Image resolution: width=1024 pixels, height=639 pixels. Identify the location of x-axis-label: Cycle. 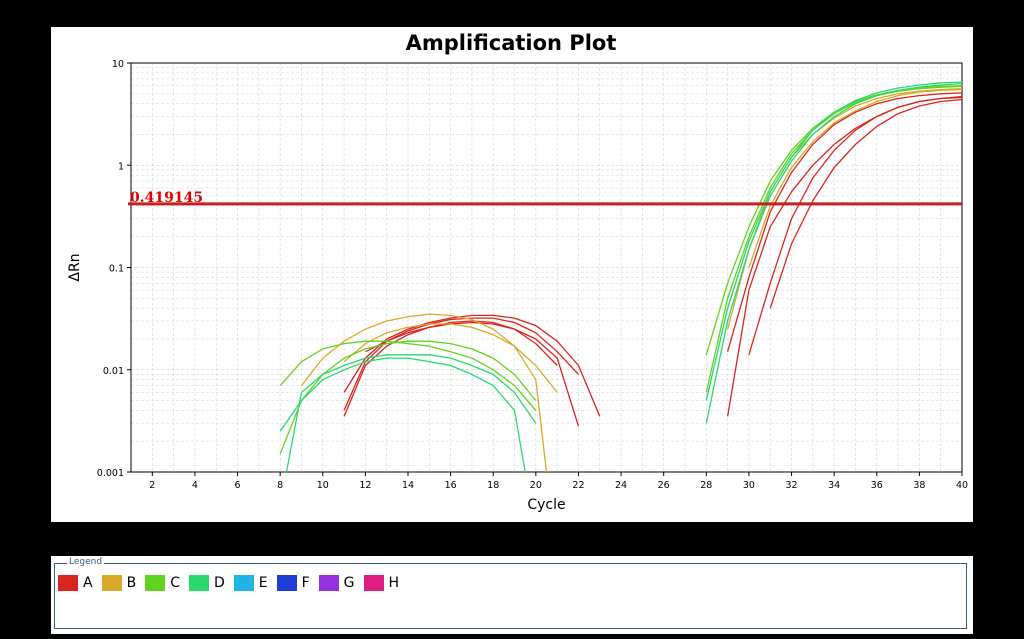
(546, 505).